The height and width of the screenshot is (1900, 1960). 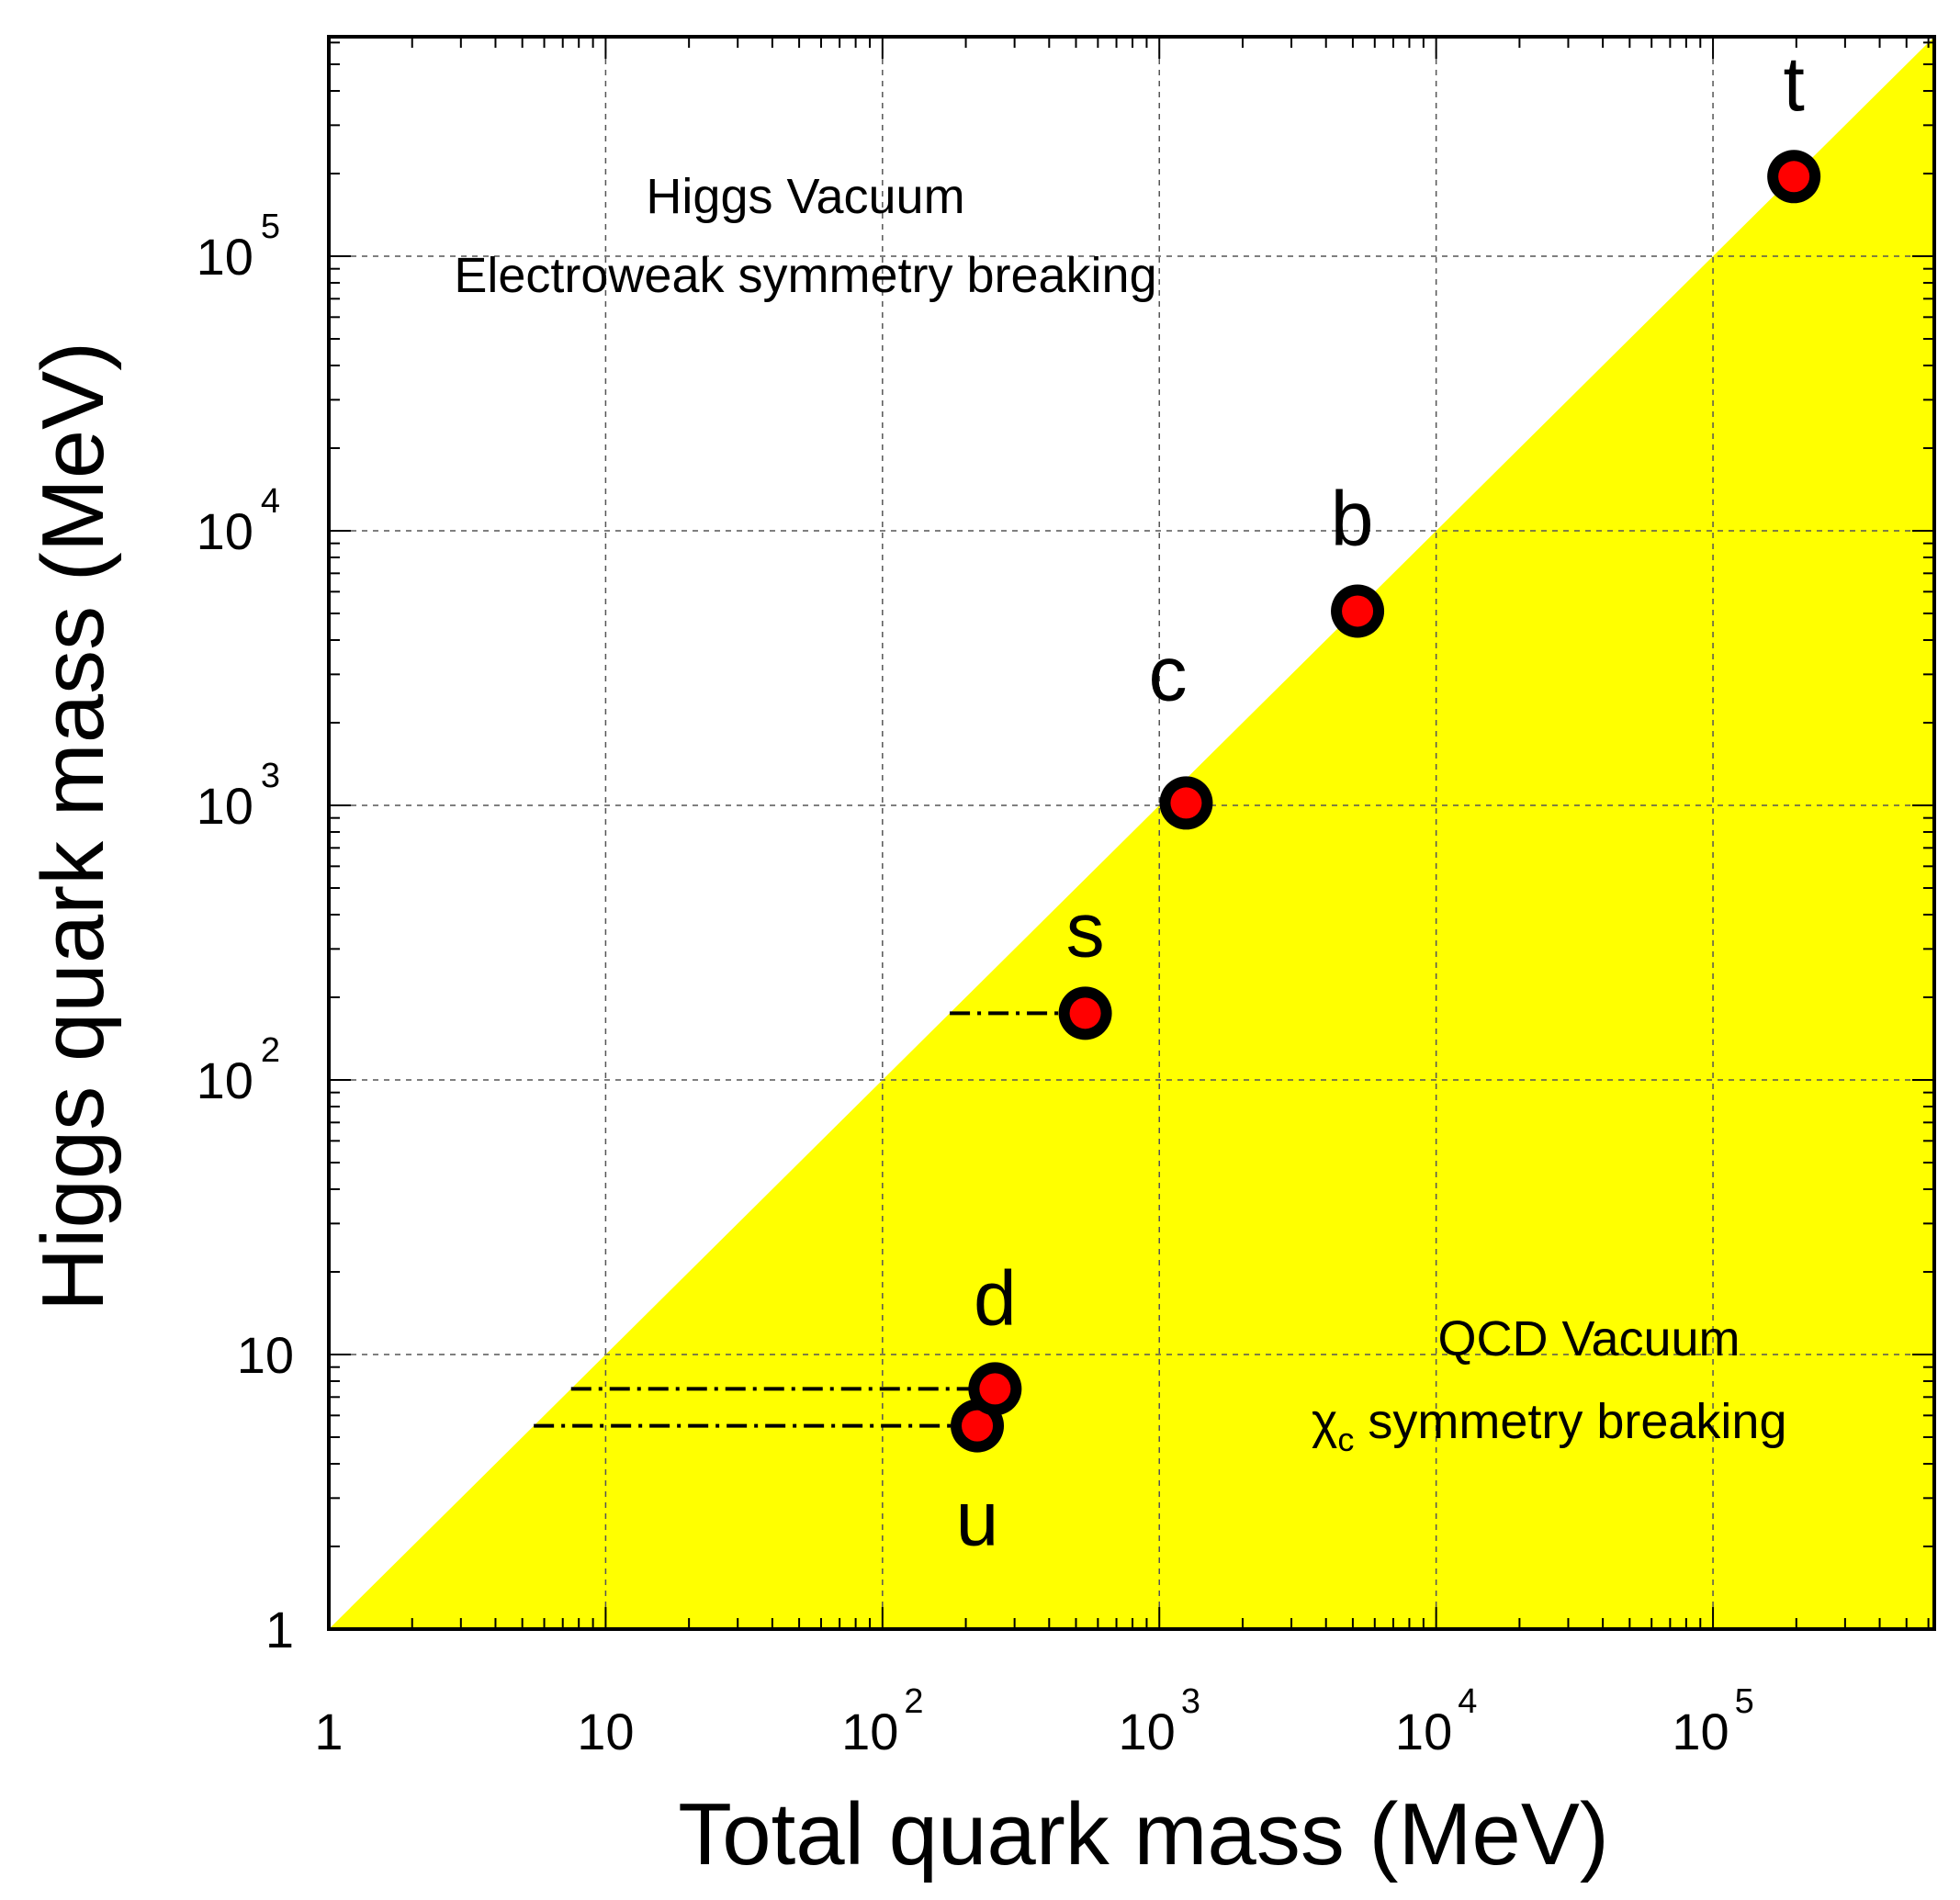 What do you see at coordinates (1085, 1013) in the screenshot?
I see `point-s` at bounding box center [1085, 1013].